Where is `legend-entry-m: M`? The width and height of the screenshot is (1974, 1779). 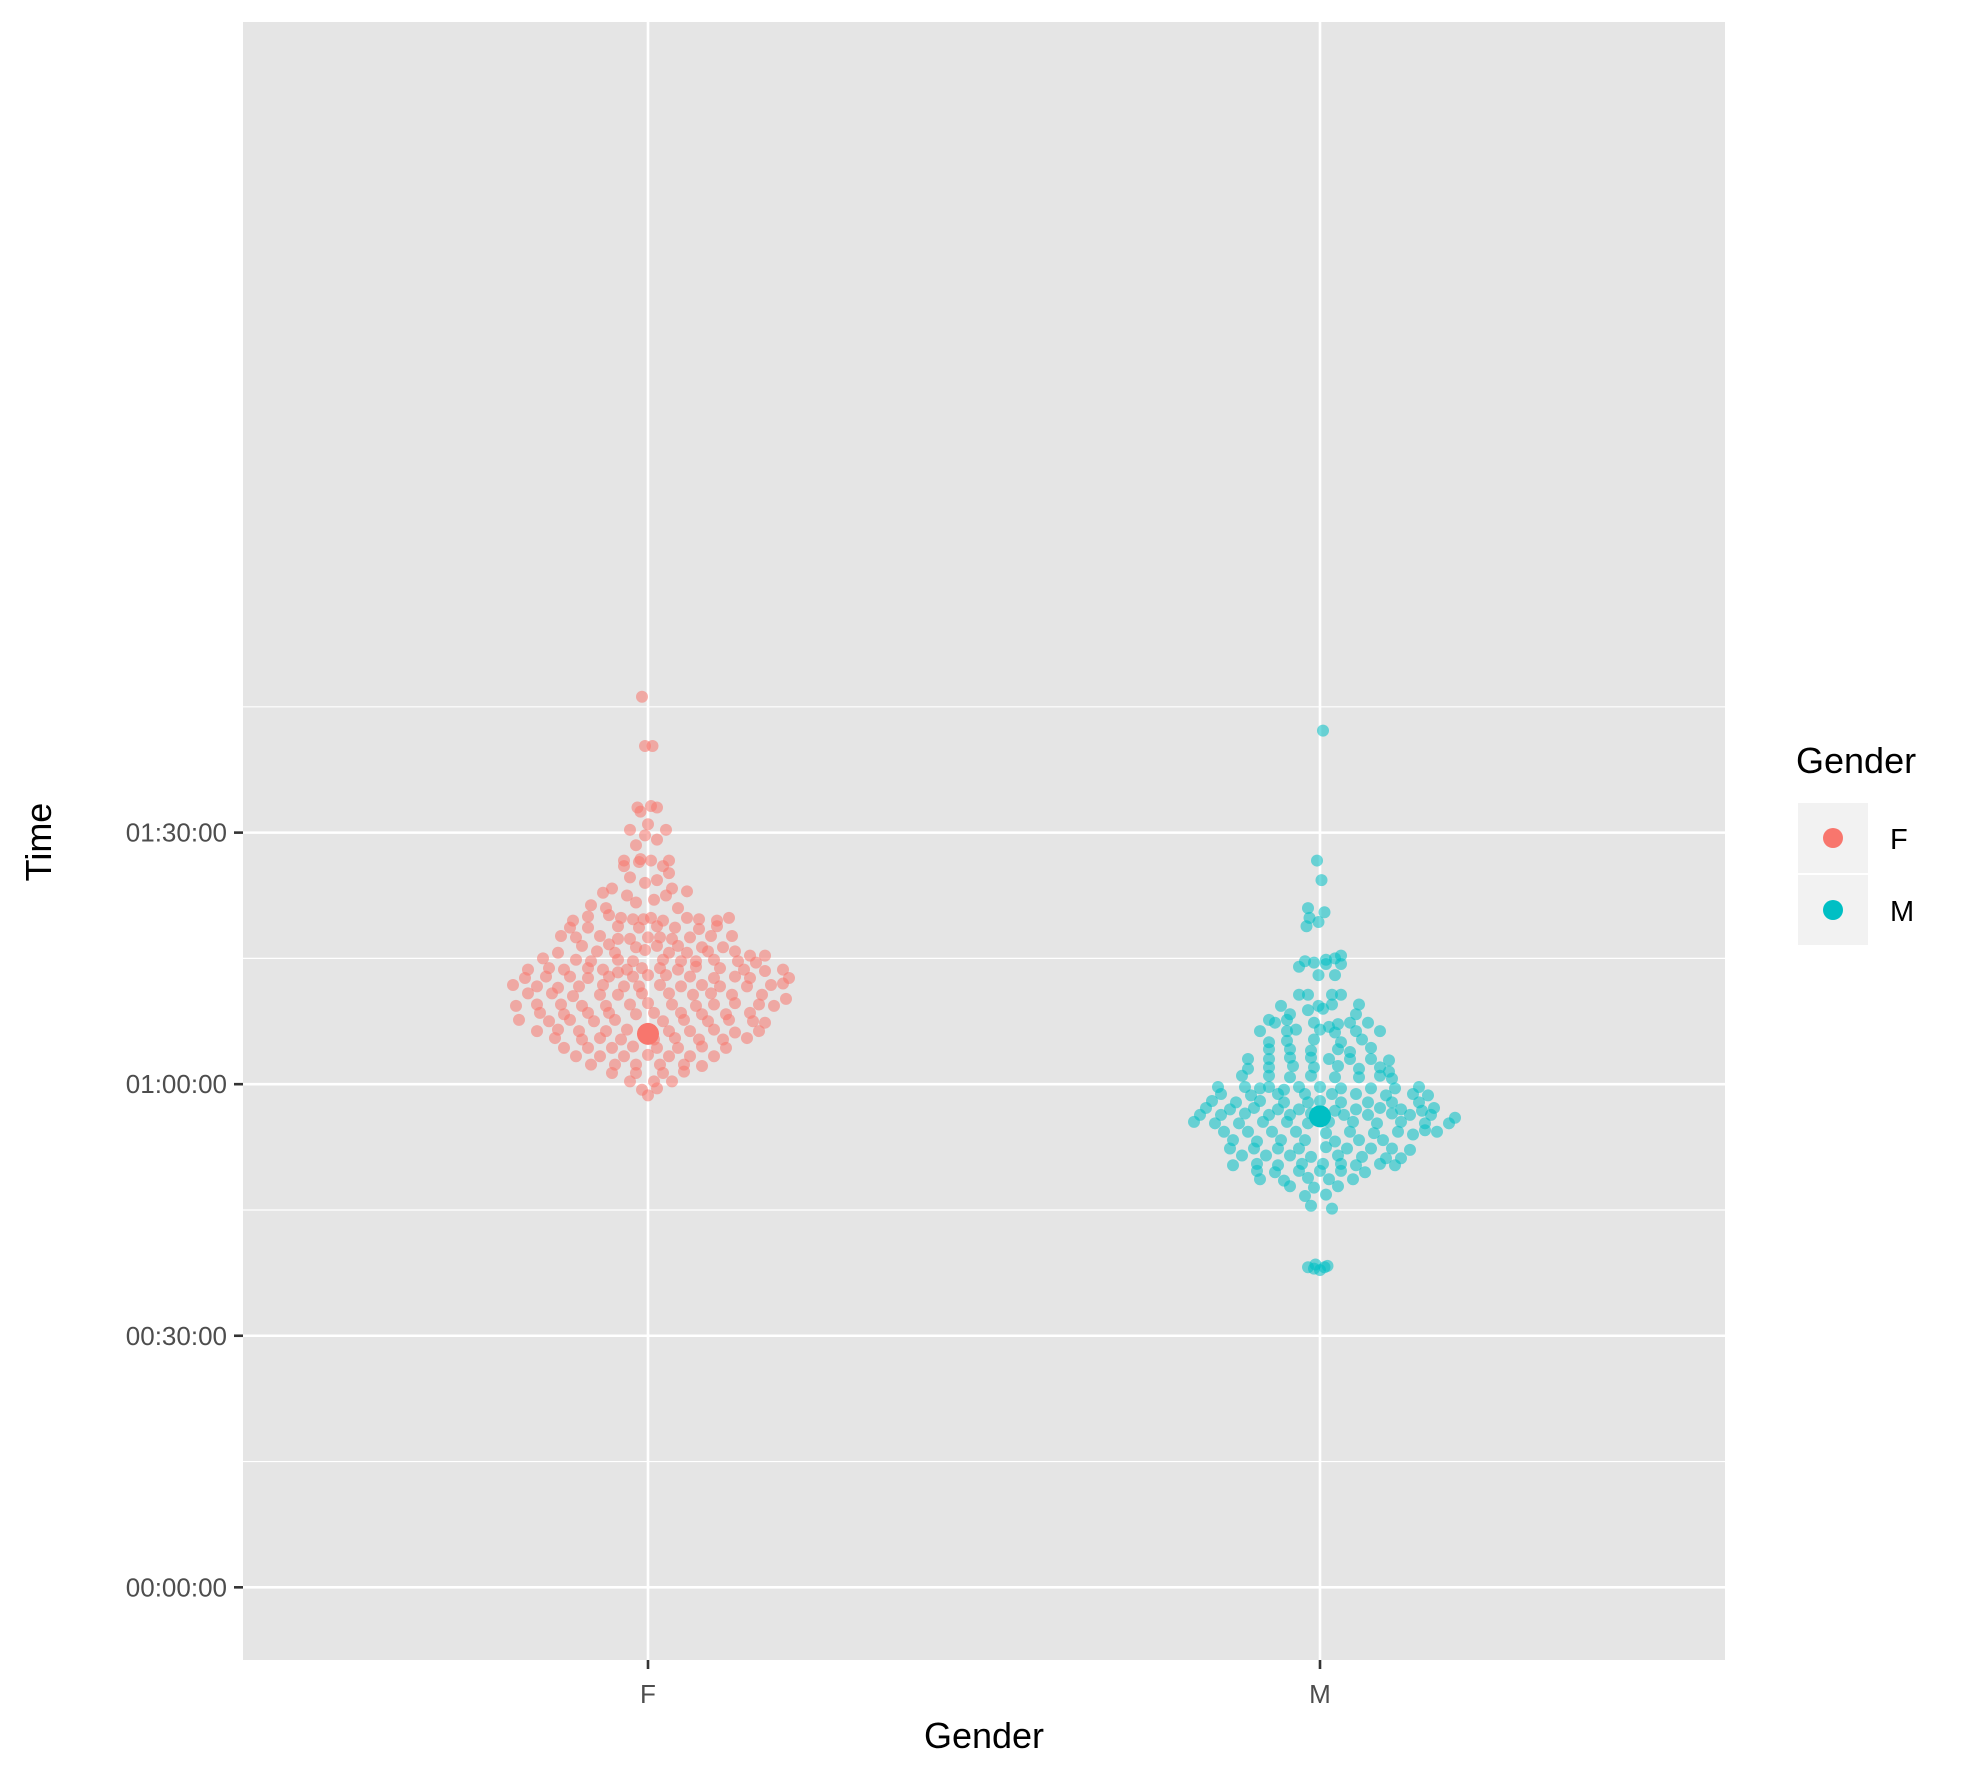
legend-entry-m: M is located at coordinates (1856, 910).